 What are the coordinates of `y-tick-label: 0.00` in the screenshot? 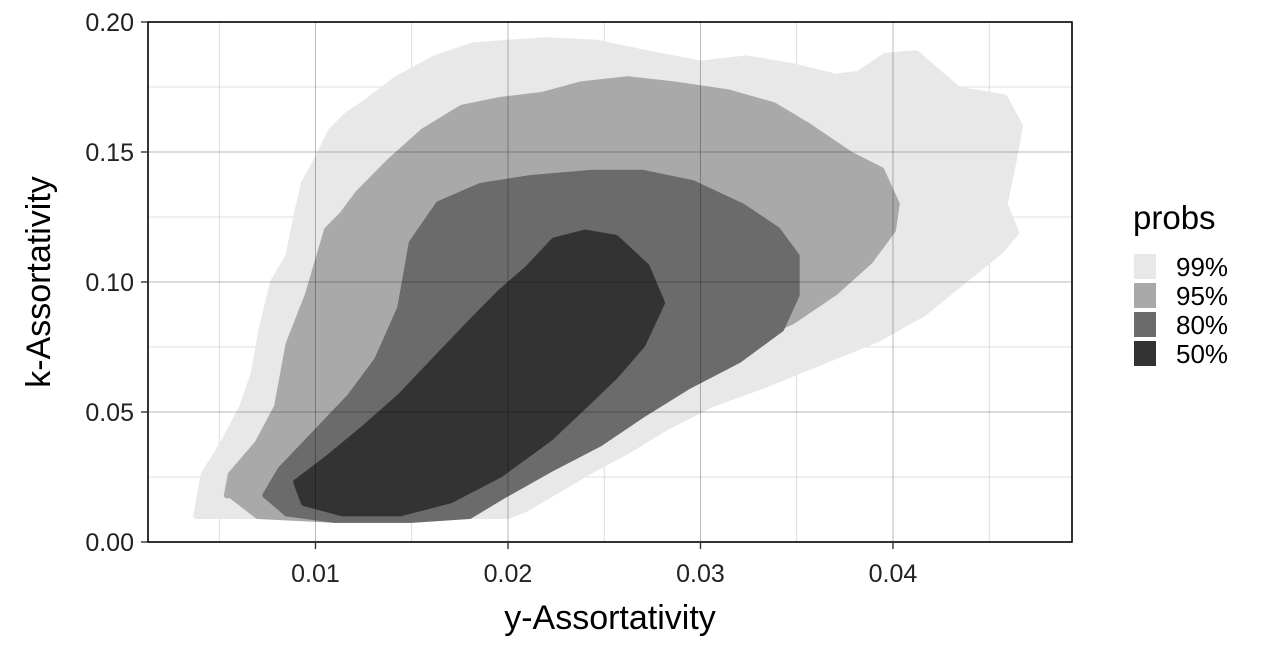 It's located at (109, 543).